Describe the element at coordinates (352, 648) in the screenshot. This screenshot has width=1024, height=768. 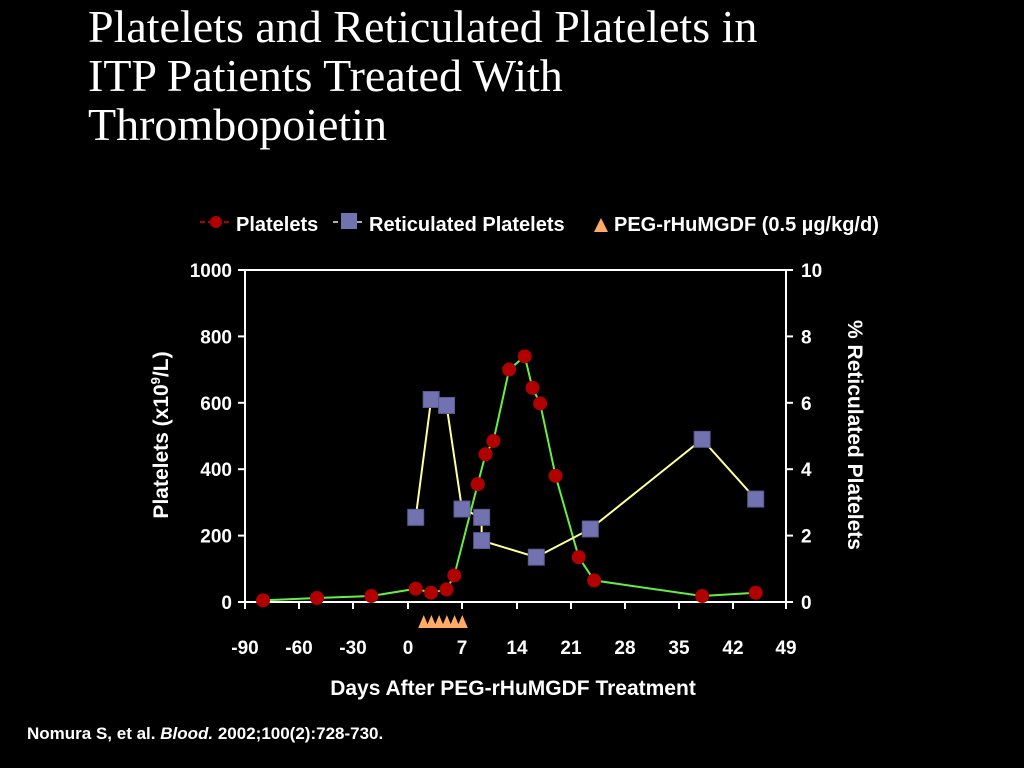
I see `x-tick-label: -30` at that location.